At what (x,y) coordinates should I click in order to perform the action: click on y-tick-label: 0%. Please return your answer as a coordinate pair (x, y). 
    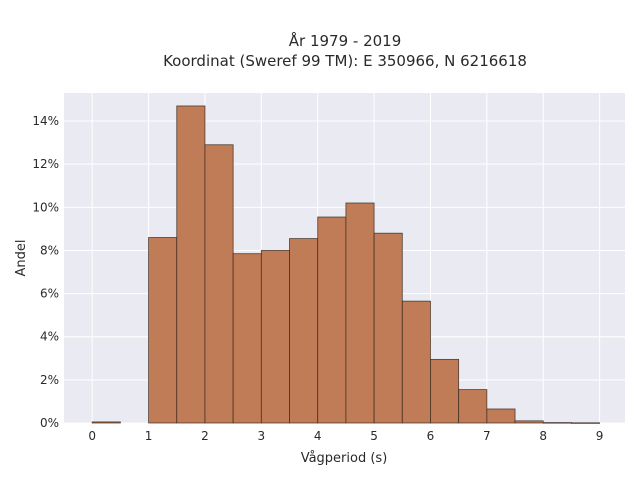
    Looking at the image, I should click on (49, 423).